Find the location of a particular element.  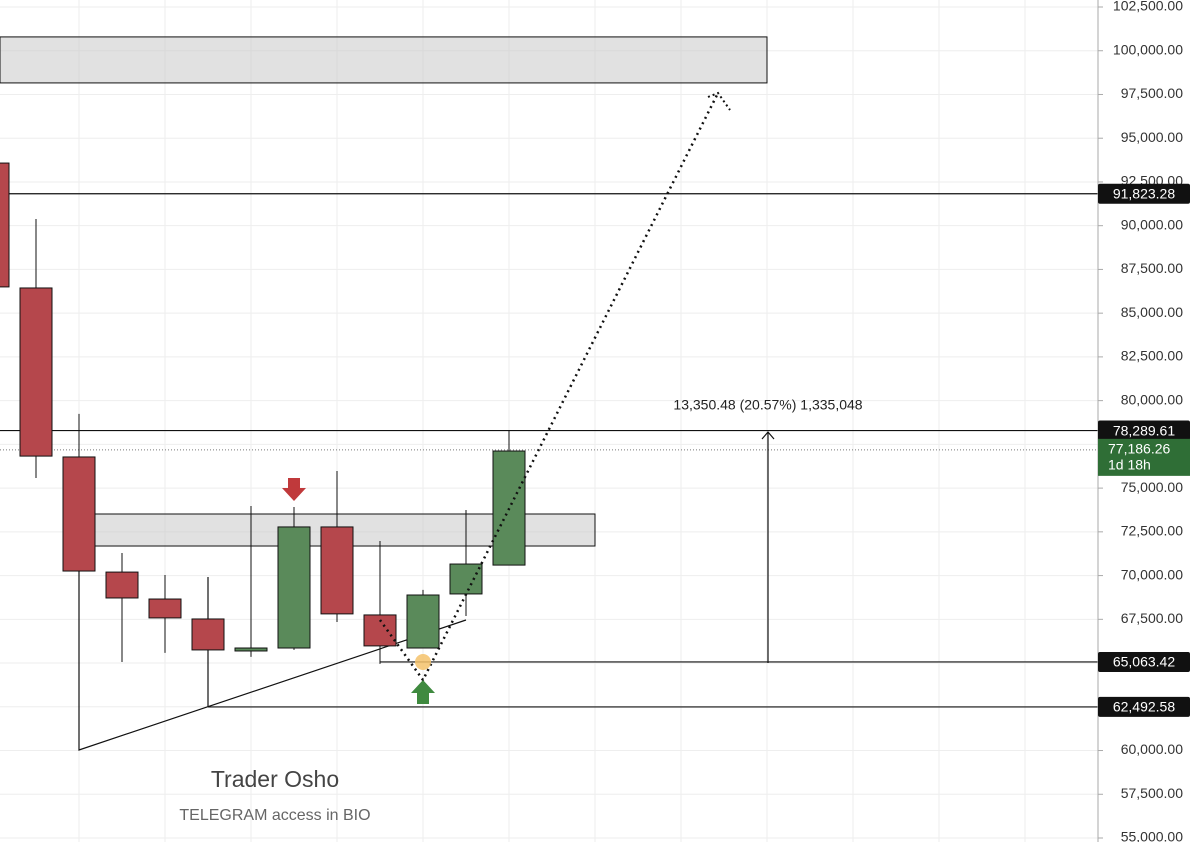

y-tick-label: 100,000.00 is located at coordinates (1148, 49).